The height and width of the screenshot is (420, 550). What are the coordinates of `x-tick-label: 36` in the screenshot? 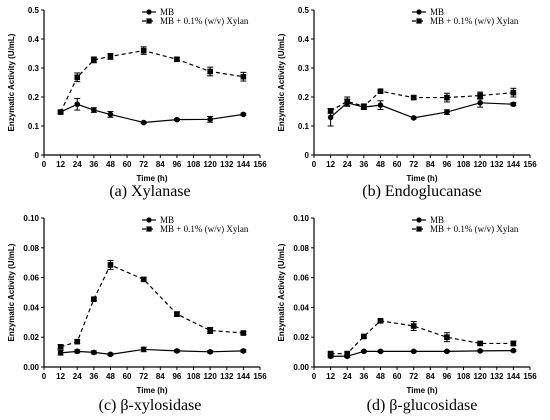 It's located at (363, 376).